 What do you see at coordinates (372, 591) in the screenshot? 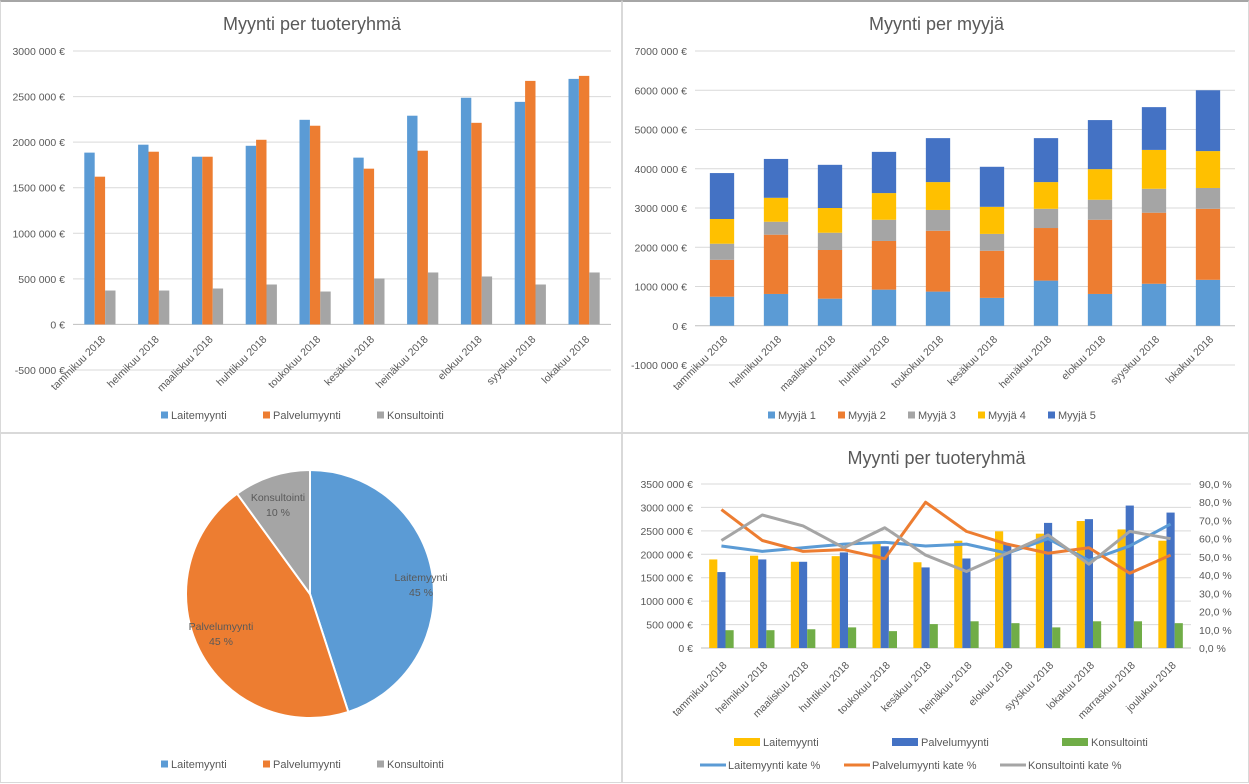
I see `pie-slice-laitemyynti` at bounding box center [372, 591].